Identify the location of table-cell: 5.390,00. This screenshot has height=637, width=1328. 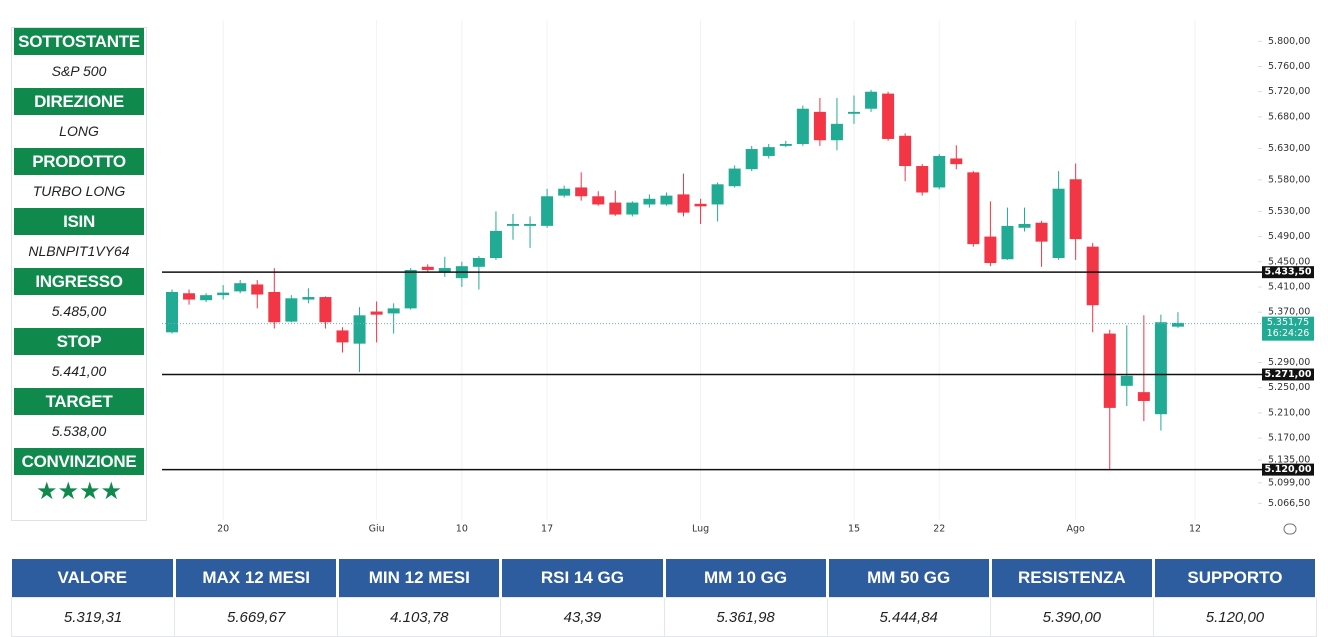
(1071, 617).